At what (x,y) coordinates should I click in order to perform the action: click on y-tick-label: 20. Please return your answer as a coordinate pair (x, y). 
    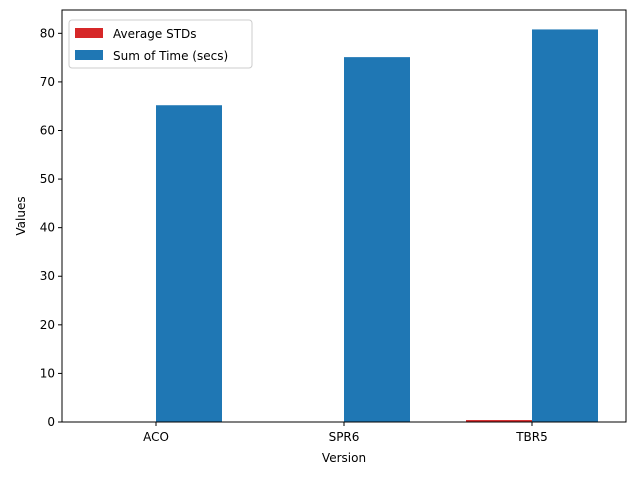
    Looking at the image, I should click on (47, 325).